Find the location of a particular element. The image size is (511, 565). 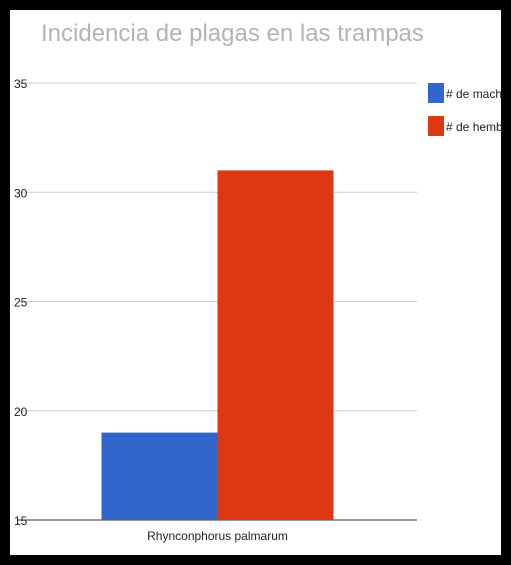

legend-label: # de machos is located at coordinates (473, 94).